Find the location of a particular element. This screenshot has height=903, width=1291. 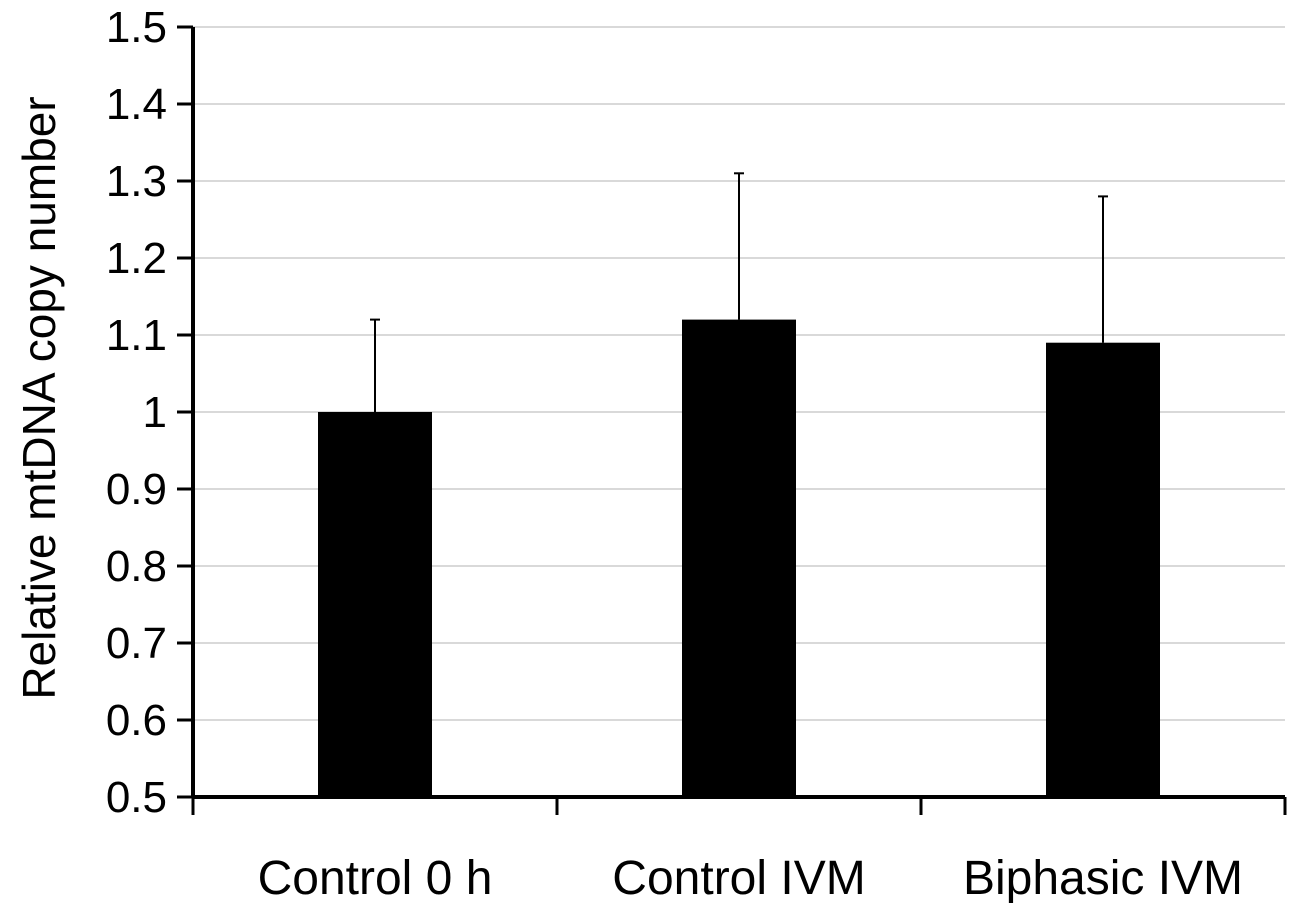

y-tick-label: 0.8 is located at coordinates (136, 566).